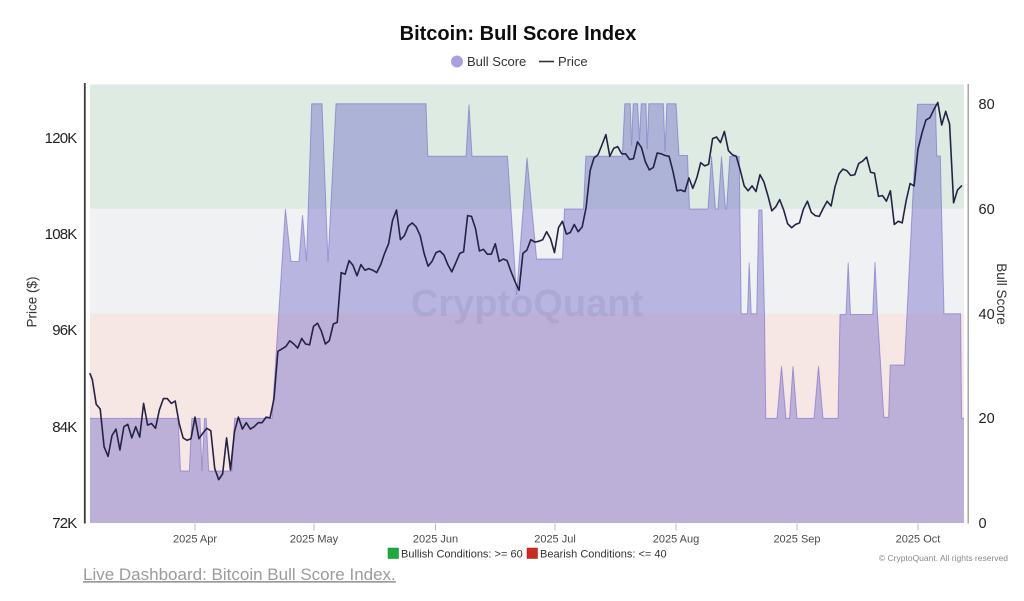  I want to click on svg-text: Bitcoin: Bull Score Index, so click(518, 34).